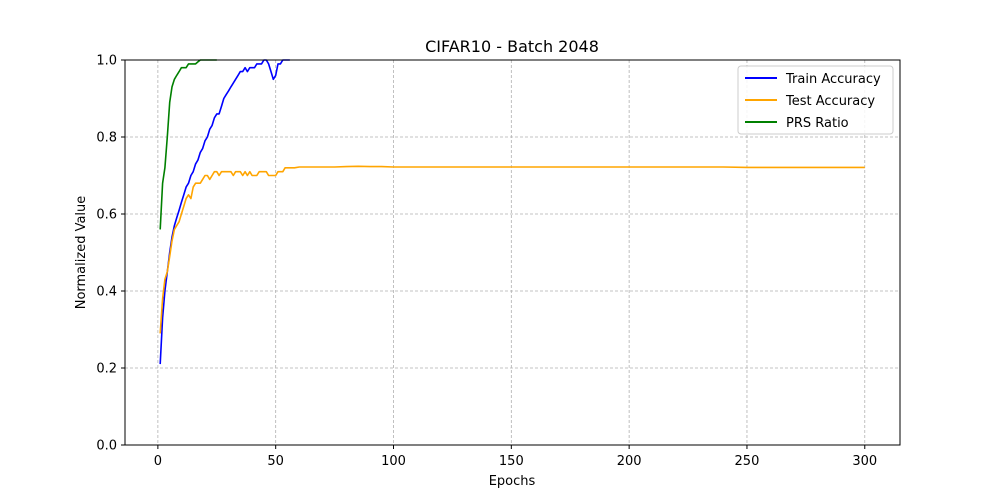  I want to click on y-axis-title: Normalized Value, so click(81, 253).